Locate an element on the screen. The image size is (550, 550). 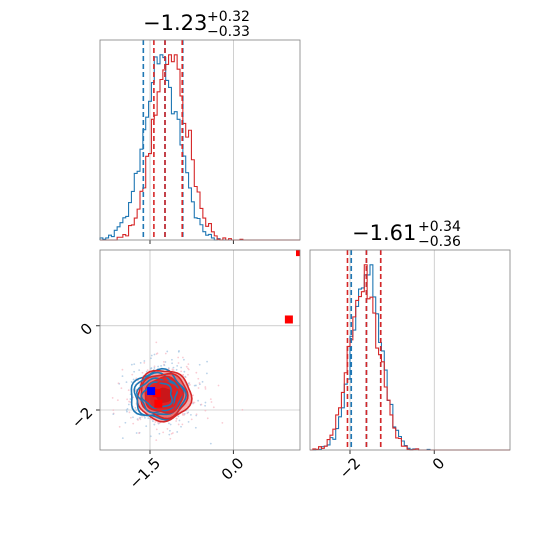
title-param2: −1.61 +0.34 −0.36 is located at coordinates (406, 234).